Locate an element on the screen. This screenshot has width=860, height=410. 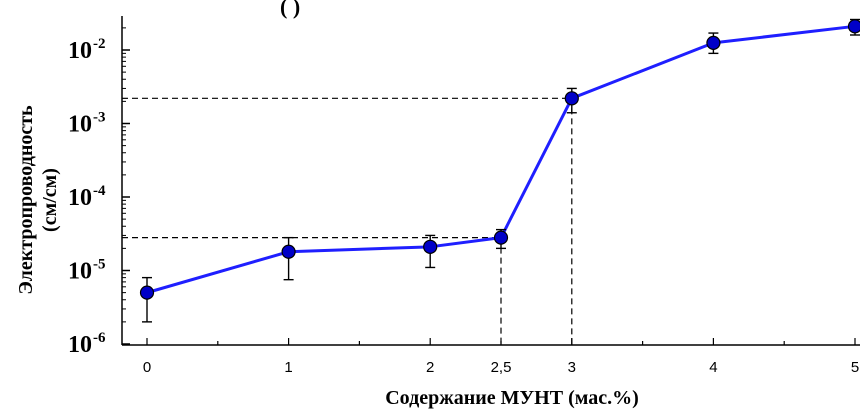
top-cut-text: ( ) is located at coordinates (290, 9).